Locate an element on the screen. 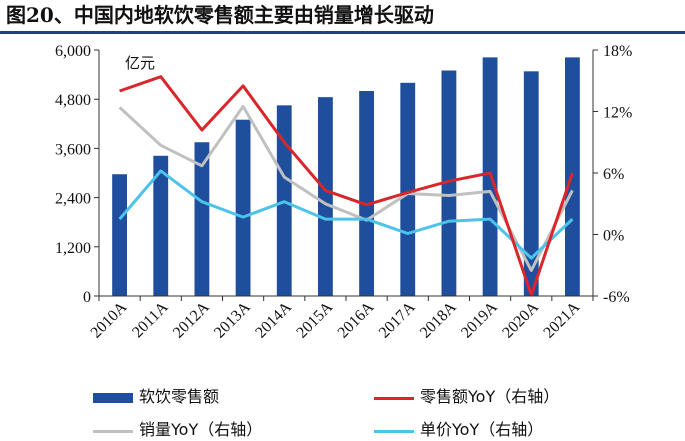  legend-swatch-volume-yoy is located at coordinates (113, 431).